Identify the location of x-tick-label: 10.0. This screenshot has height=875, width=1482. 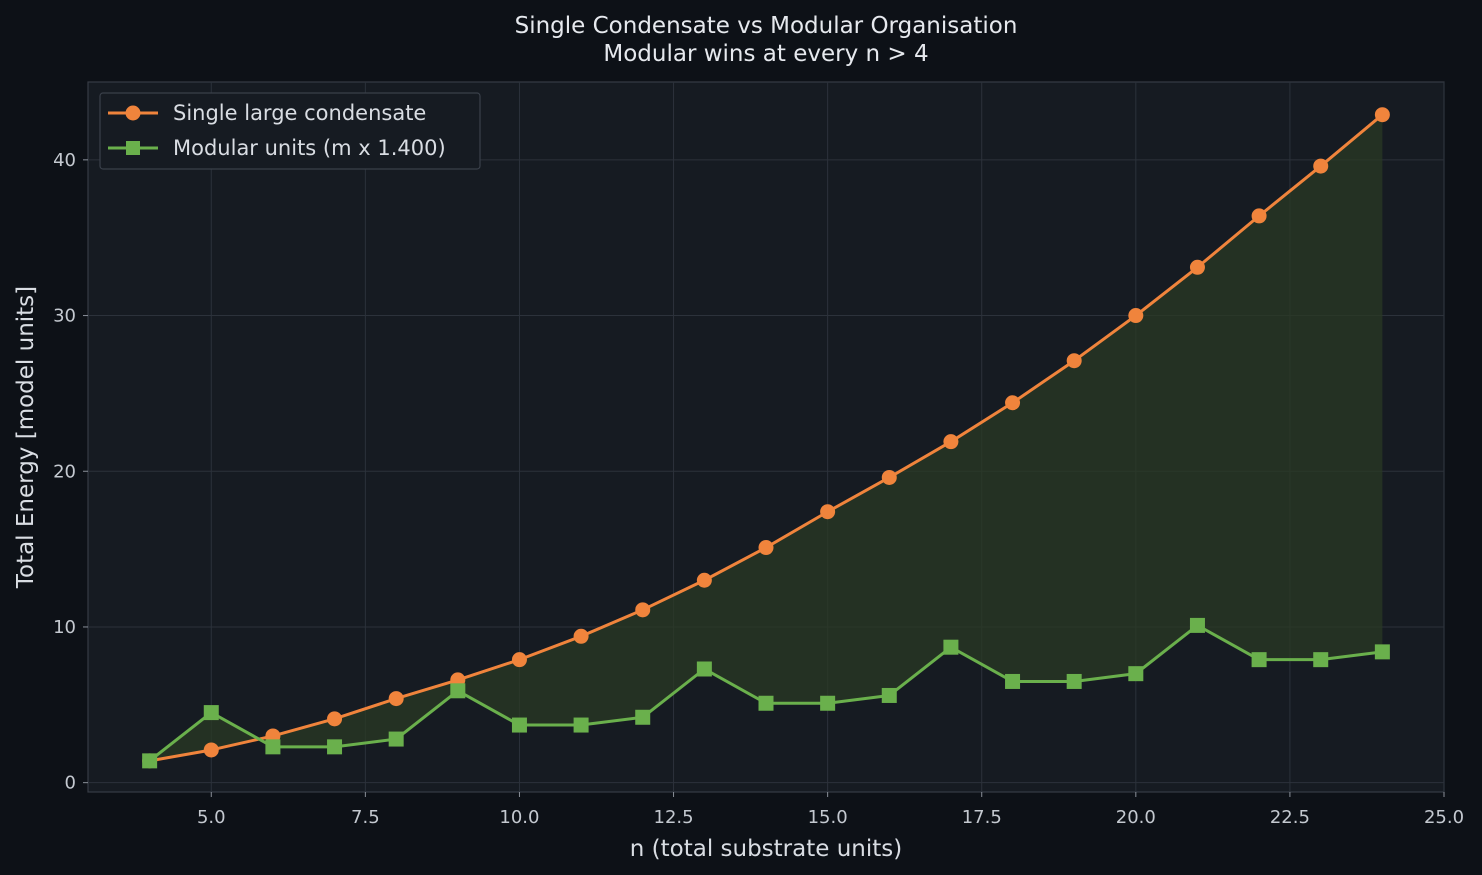
(519, 817).